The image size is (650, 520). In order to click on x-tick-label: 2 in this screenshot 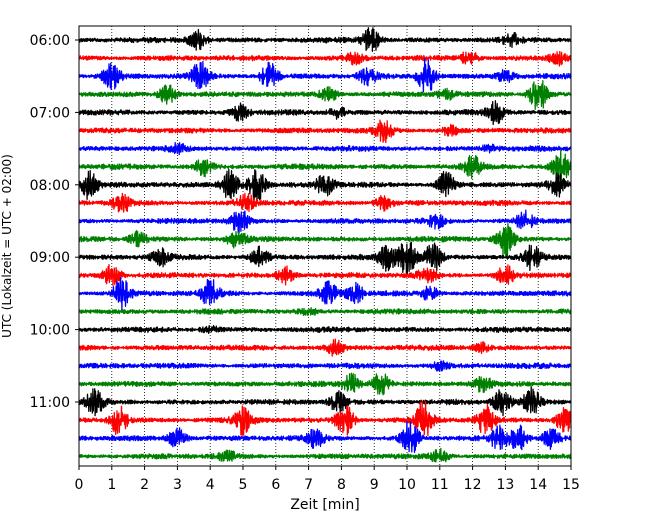, I will do `click(144, 485)`.